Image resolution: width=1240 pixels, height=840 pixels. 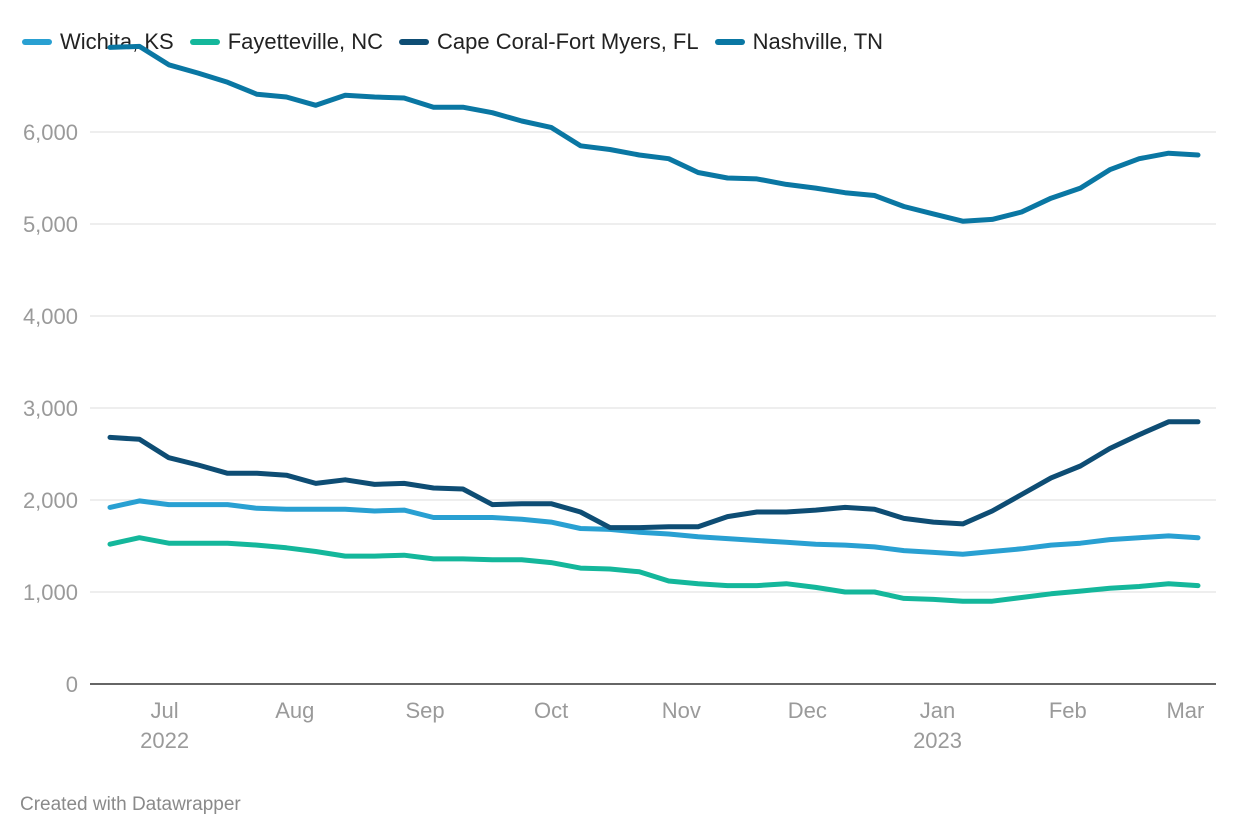 I want to click on x-axis-tick-labels: Jul 2022 Aug Sep Oct Nov Dec Jan 2023 Feb Mar, so click(x=672, y=725).